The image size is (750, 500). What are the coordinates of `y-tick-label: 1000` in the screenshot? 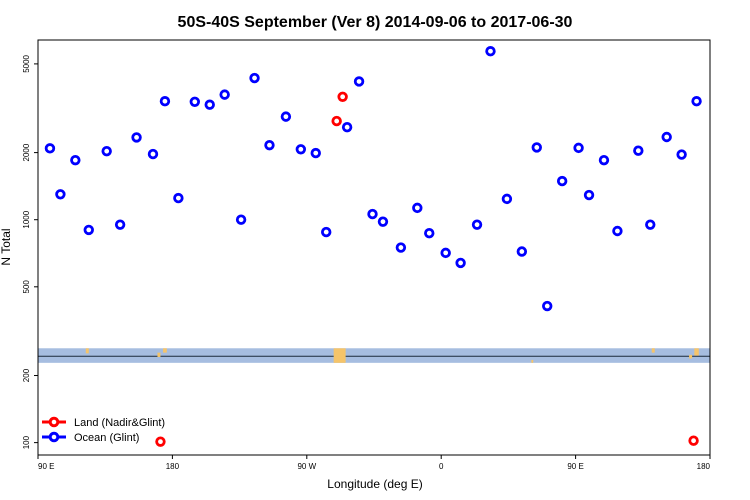 It's located at (26, 219).